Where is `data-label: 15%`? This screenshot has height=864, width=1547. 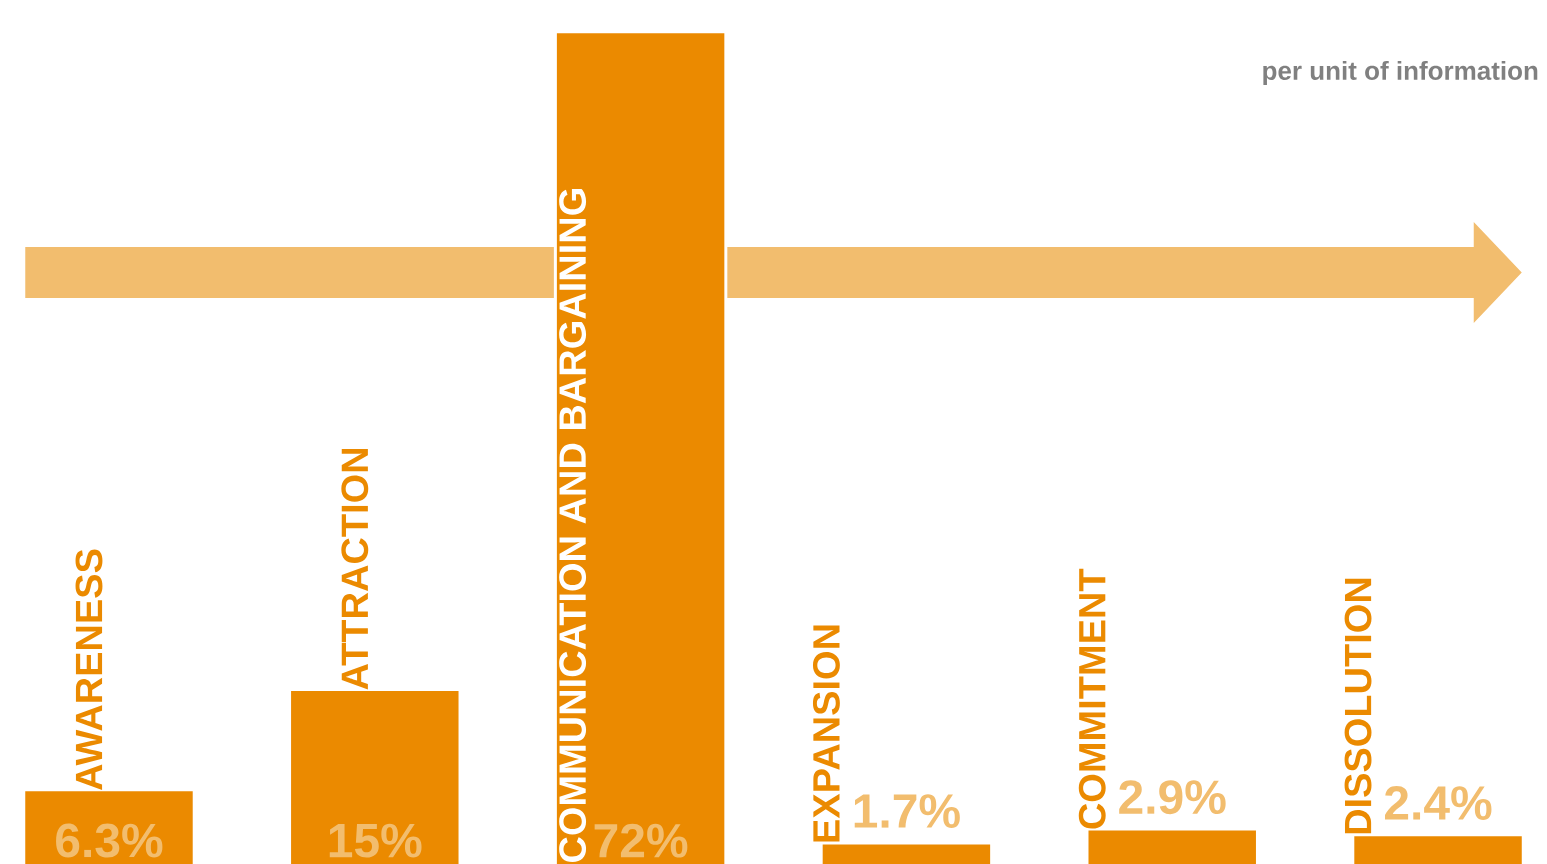 data-label: 15% is located at coordinates (375, 840).